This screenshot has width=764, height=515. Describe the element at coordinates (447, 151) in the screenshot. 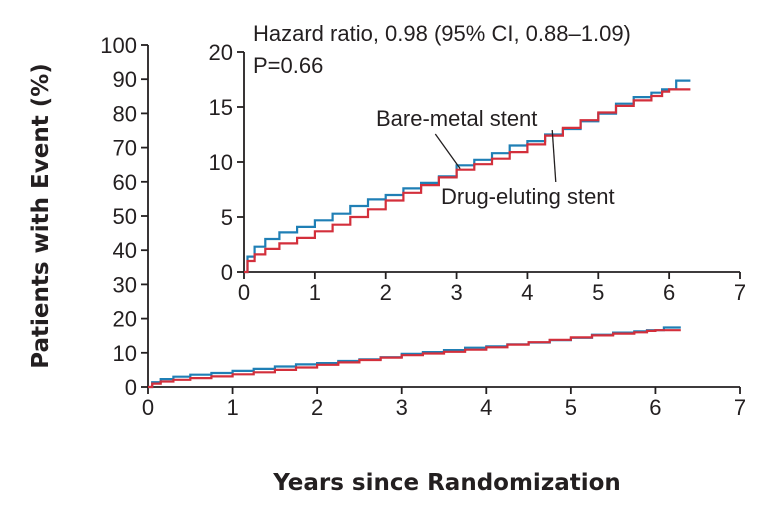

I see `bare-metal-leader-line` at that location.